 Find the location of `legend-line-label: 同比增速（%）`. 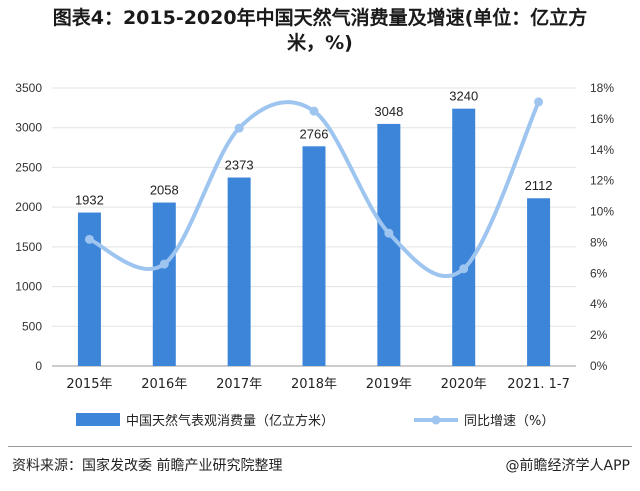

legend-line-label: 同比增速（%） is located at coordinates (509, 421).